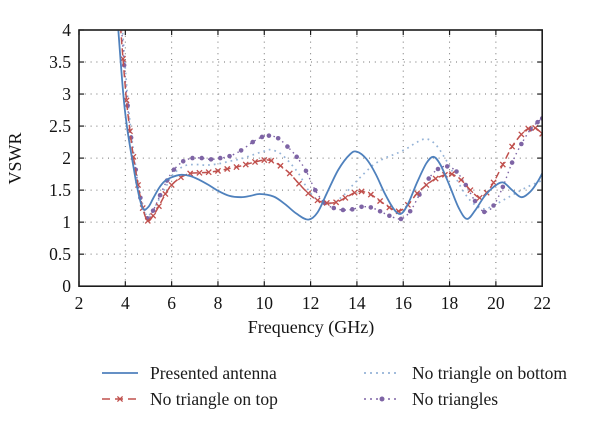  What do you see at coordinates (382, 373) in the screenshot?
I see `legend-swatch-dotted-line` at bounding box center [382, 373].